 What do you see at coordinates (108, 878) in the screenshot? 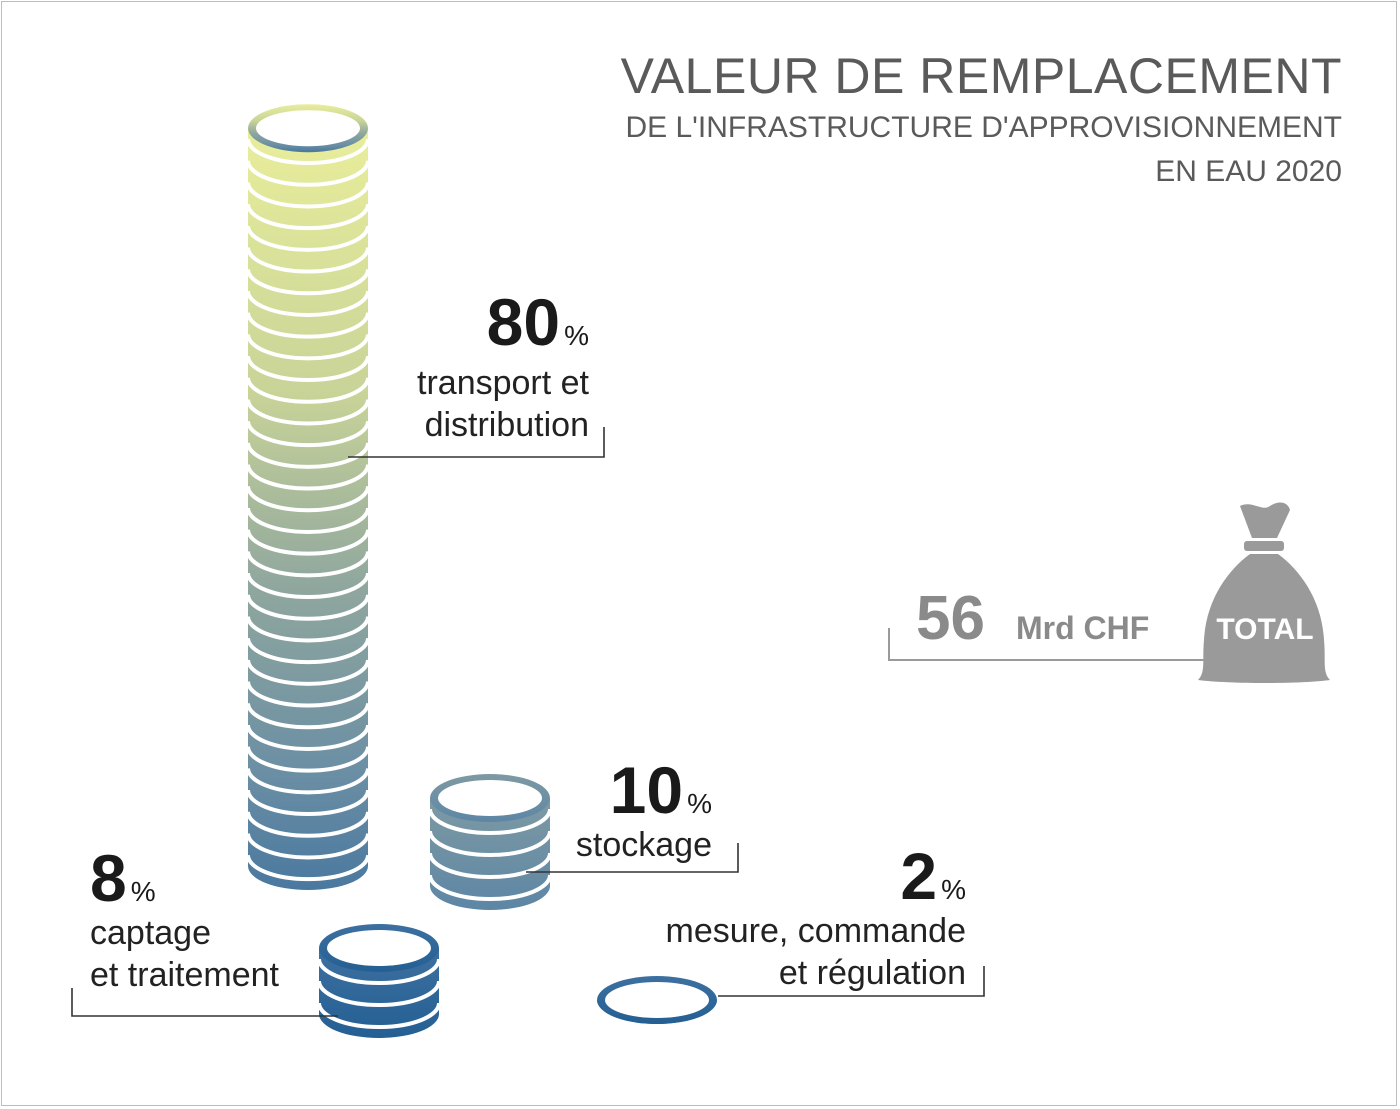
I see `value-captage: 8` at bounding box center [108, 878].